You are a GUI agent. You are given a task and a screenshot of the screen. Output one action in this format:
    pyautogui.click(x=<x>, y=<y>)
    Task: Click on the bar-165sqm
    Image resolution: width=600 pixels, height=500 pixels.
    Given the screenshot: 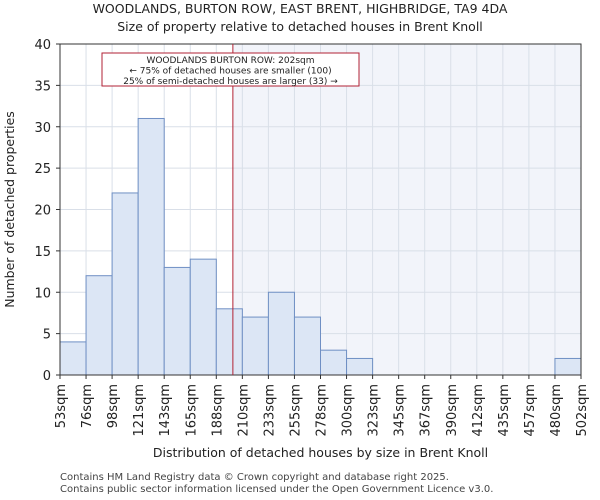 What is the action you would take?
    pyautogui.click(x=203, y=317)
    